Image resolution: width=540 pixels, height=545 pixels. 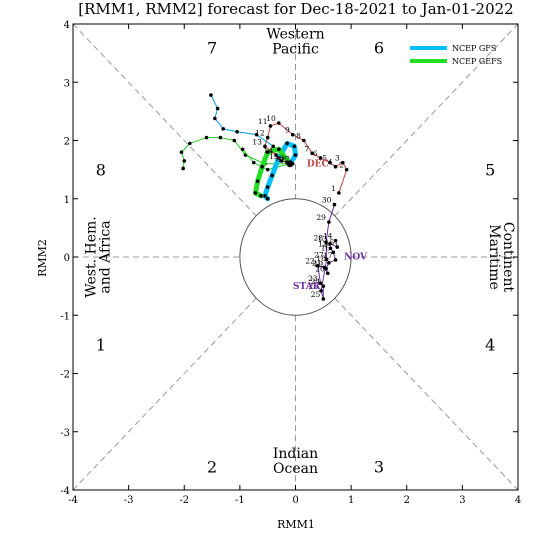 I want to click on day-label: 15, so click(x=274, y=156).